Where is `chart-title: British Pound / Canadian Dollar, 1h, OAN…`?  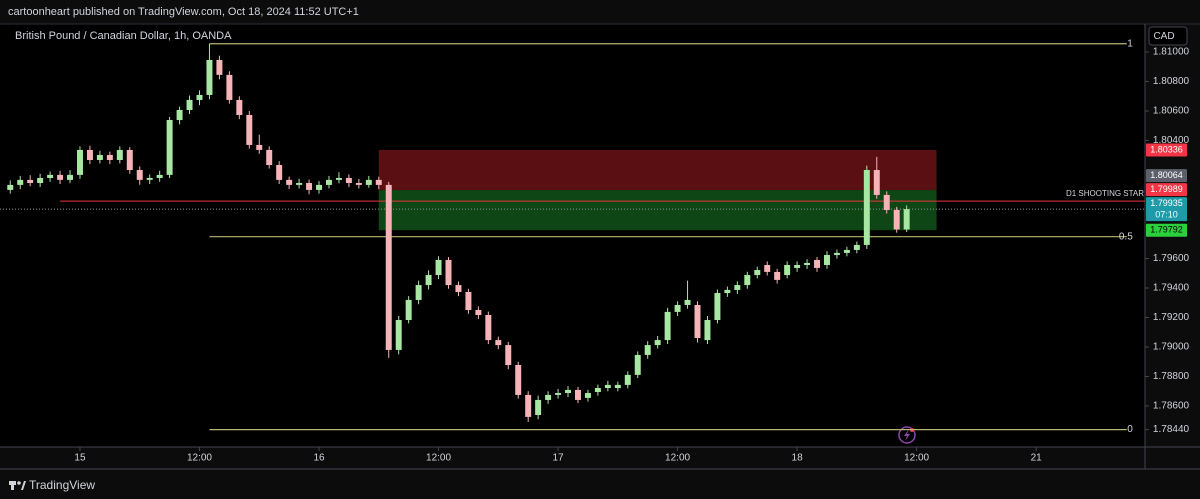
chart-title: British Pound / Canadian Dollar, 1h, OAN… is located at coordinates (123, 36).